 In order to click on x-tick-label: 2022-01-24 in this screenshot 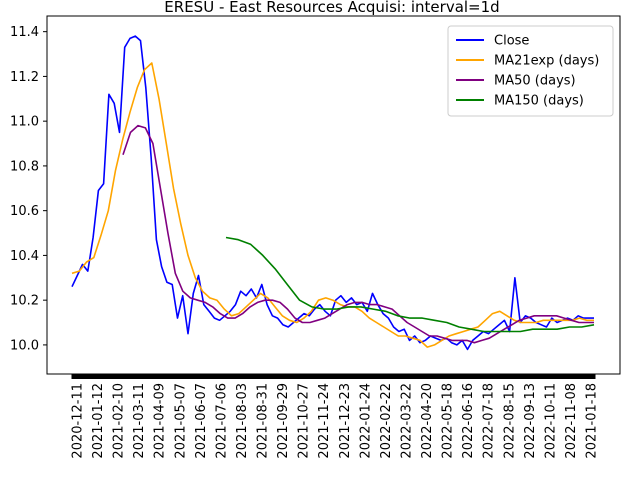, I will do `click(365, 421)`.